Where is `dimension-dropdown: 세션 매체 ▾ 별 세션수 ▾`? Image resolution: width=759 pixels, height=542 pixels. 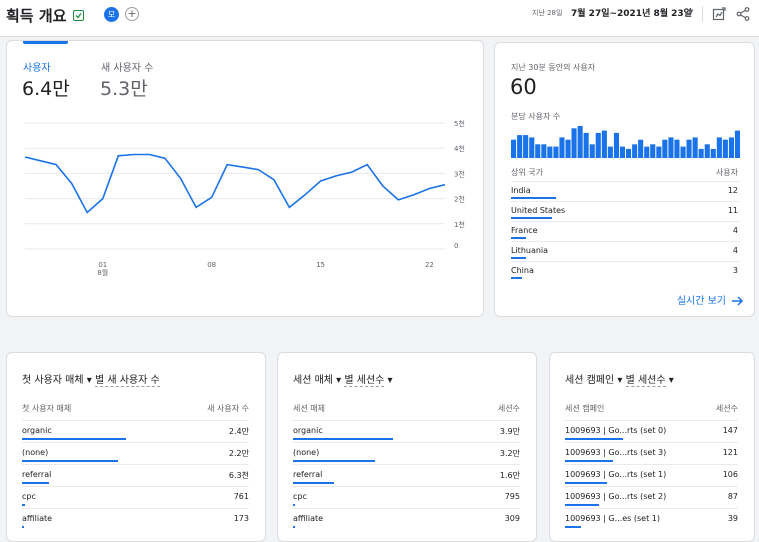 dimension-dropdown: 세션 매체 ▾ 별 세션수 ▾ is located at coordinates (343, 379).